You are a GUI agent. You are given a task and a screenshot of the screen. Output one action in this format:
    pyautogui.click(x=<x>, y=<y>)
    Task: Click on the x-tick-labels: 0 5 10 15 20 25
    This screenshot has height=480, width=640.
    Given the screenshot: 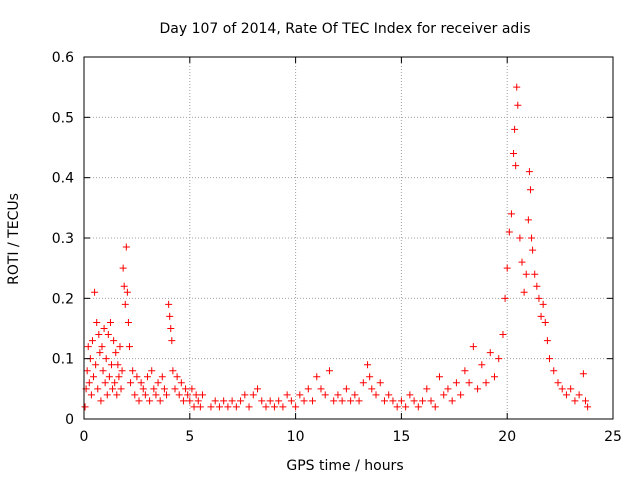 What is the action you would take?
    pyautogui.click(x=351, y=437)
    